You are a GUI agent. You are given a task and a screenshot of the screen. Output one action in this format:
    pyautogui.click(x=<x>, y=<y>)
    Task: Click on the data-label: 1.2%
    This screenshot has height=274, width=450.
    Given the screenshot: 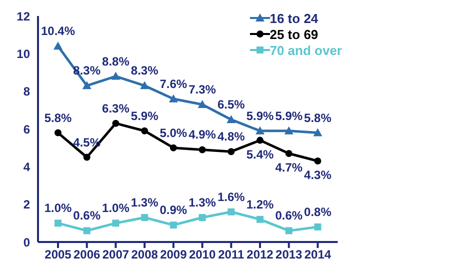 What is the action you would take?
    pyautogui.click(x=260, y=204)
    